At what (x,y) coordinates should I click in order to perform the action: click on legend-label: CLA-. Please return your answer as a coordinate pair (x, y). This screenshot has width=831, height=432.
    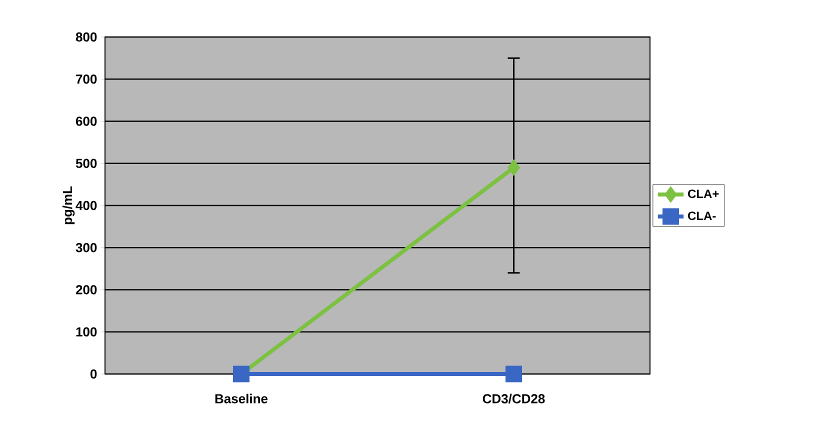
    Looking at the image, I should click on (702, 216).